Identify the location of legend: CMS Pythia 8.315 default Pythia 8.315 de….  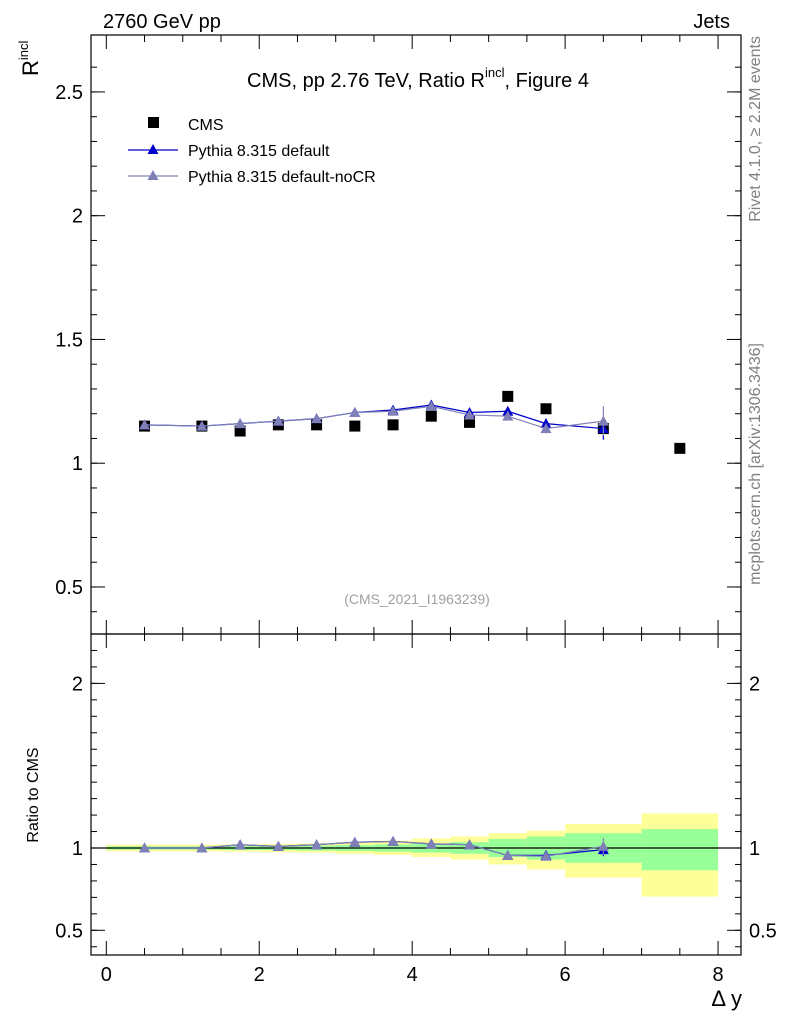
(252, 151).